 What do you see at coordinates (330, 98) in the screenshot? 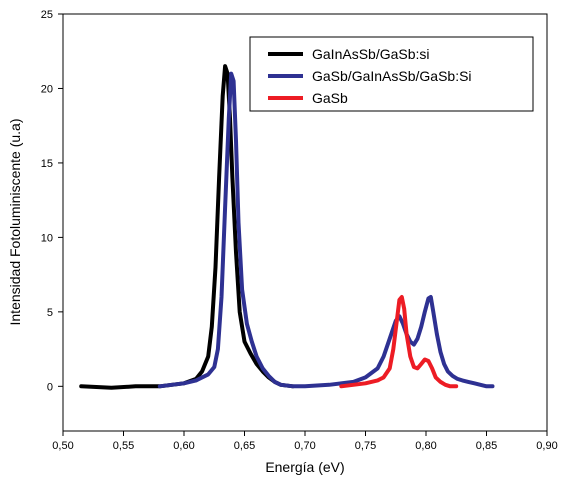
I see `legend-label-2: GaSb` at bounding box center [330, 98].